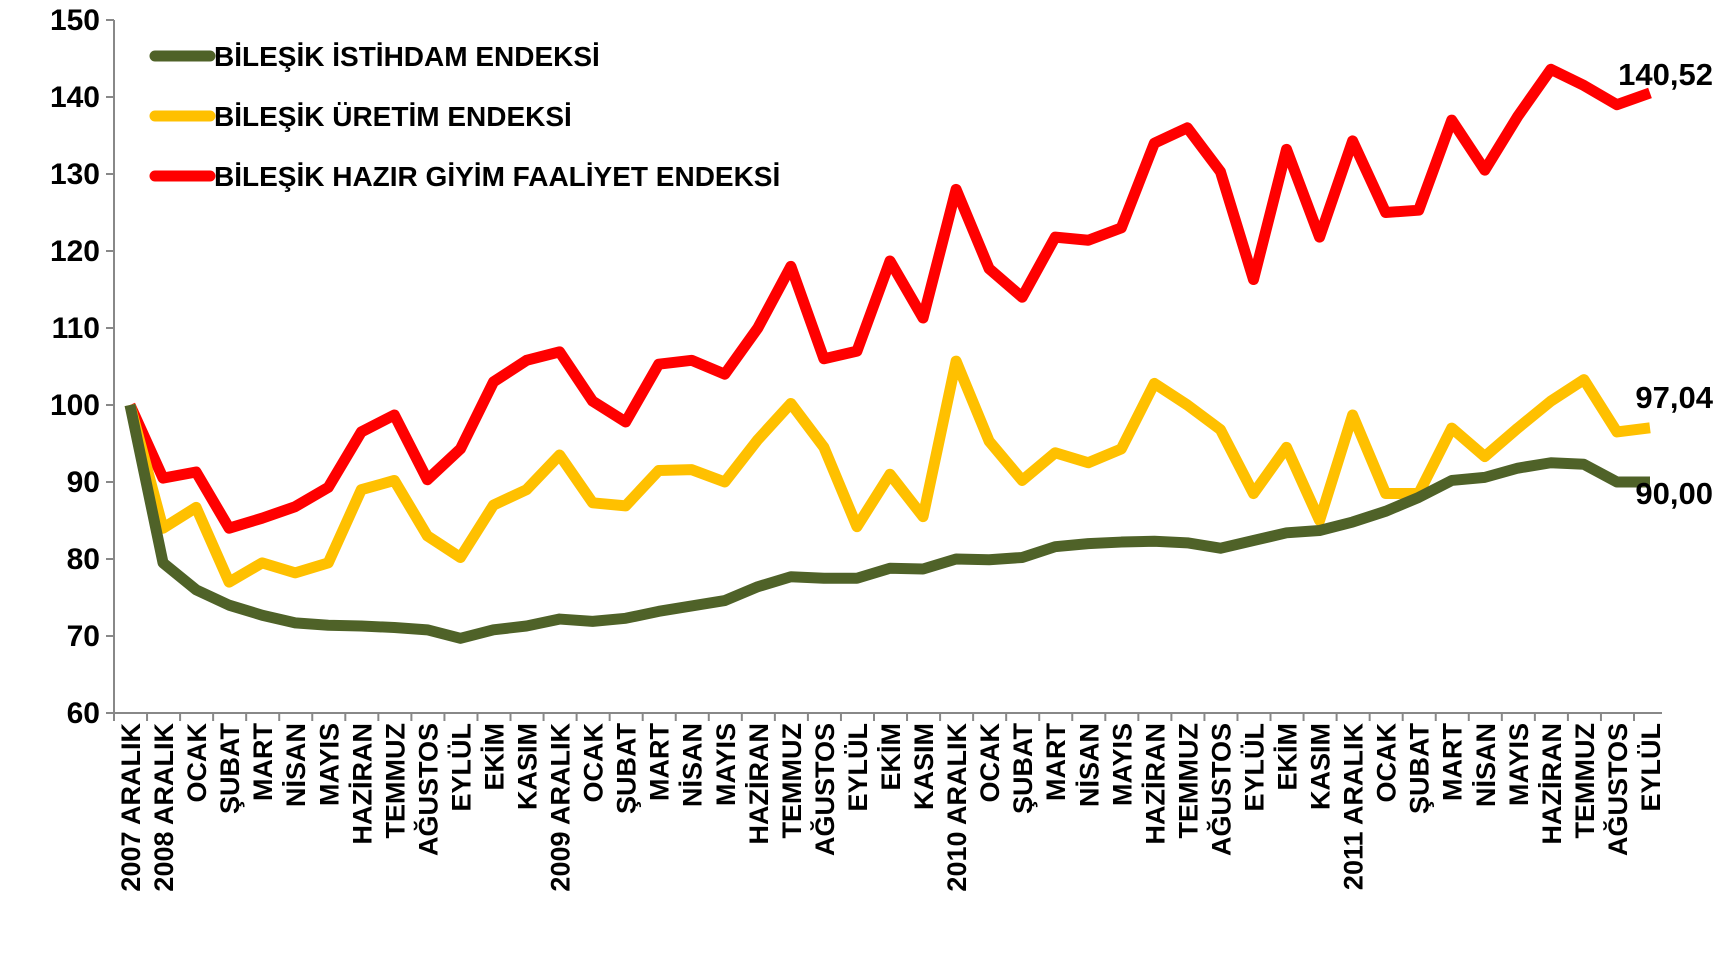  Describe the element at coordinates (75, 20) in the screenshot. I see `y-tick-label: 150` at that location.